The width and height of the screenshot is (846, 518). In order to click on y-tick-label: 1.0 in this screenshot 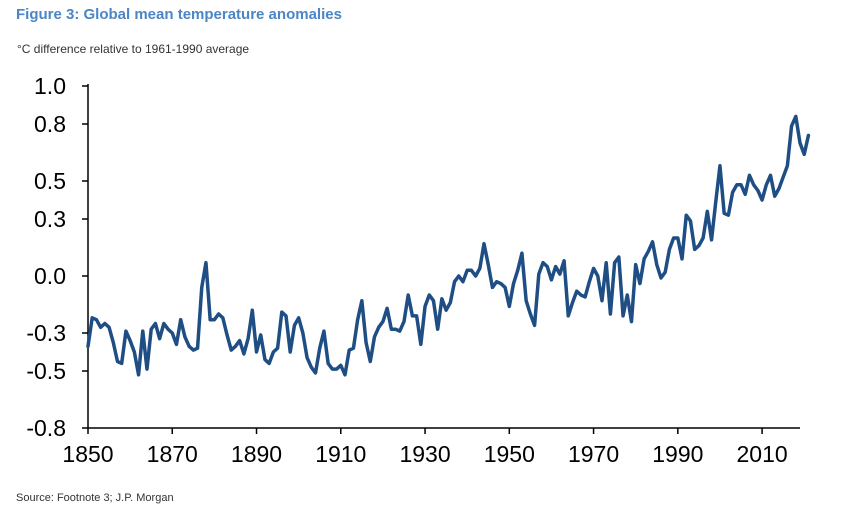, I will do `click(50, 86)`.